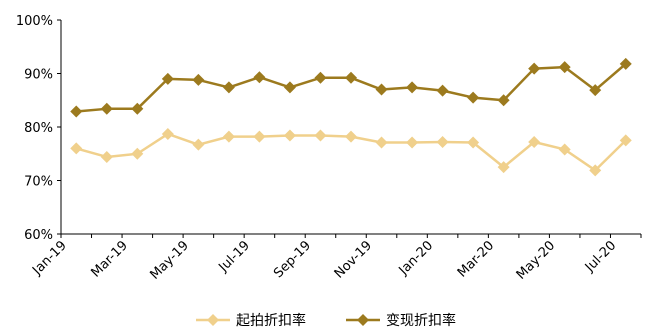 This screenshot has width=651, height=333. Describe the element at coordinates (421, 320) in the screenshot. I see `legend-label: 变现折扣率` at that location.